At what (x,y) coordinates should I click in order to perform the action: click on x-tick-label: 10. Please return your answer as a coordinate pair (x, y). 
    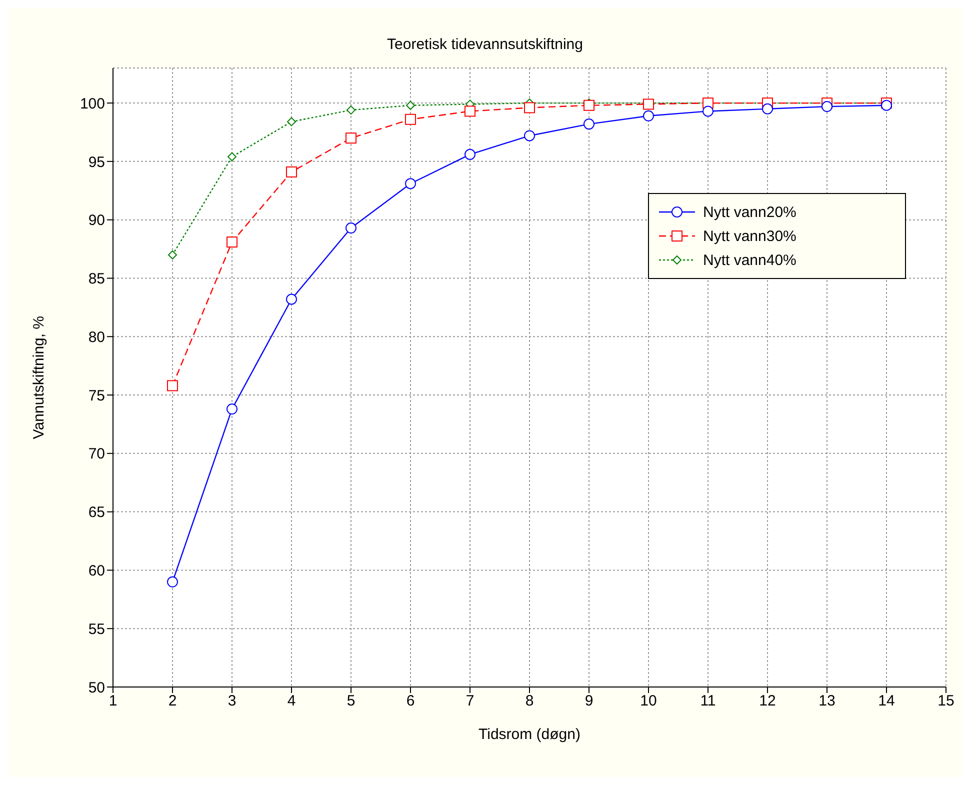
    Looking at the image, I should click on (648, 701).